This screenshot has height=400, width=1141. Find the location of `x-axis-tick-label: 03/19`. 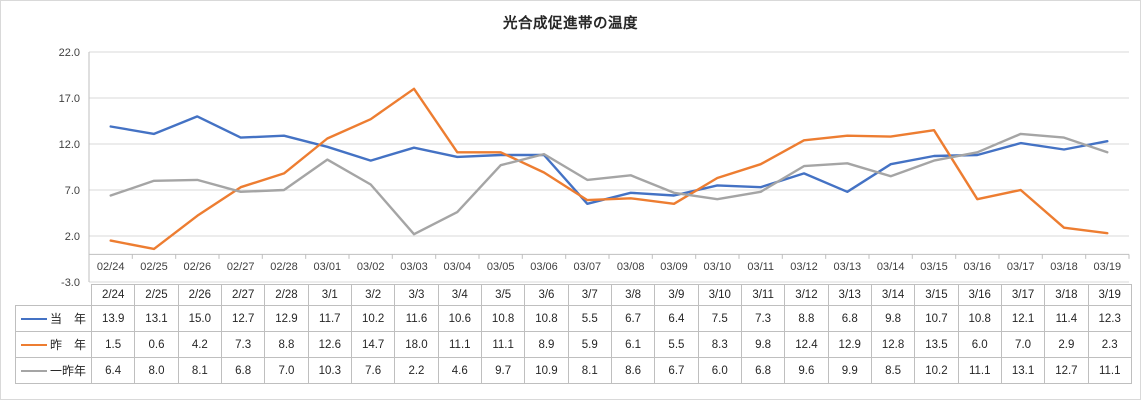

x-axis-tick-label: 03/19 is located at coordinates (1108, 267).